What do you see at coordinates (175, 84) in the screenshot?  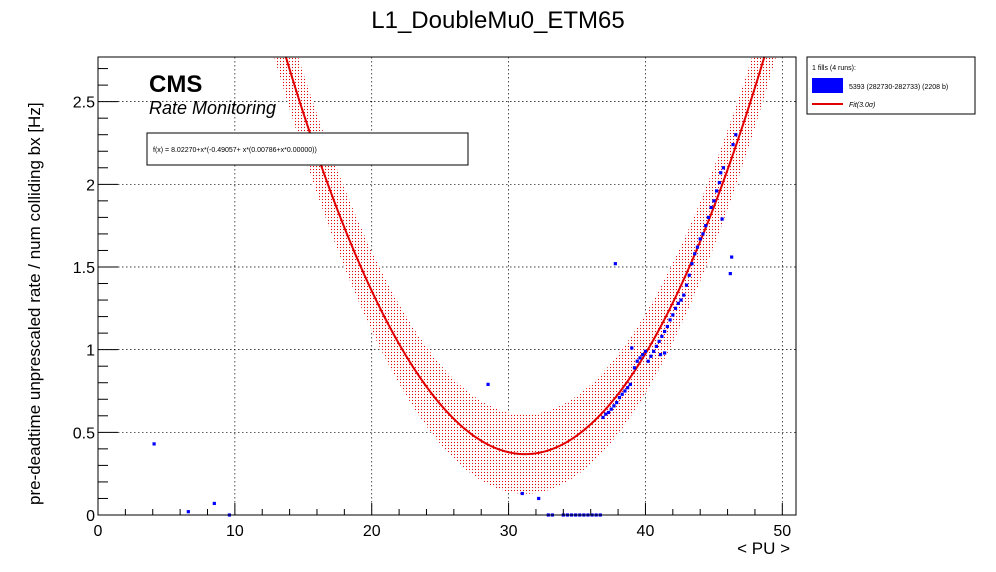 I see `cms-label: CMS` at bounding box center [175, 84].